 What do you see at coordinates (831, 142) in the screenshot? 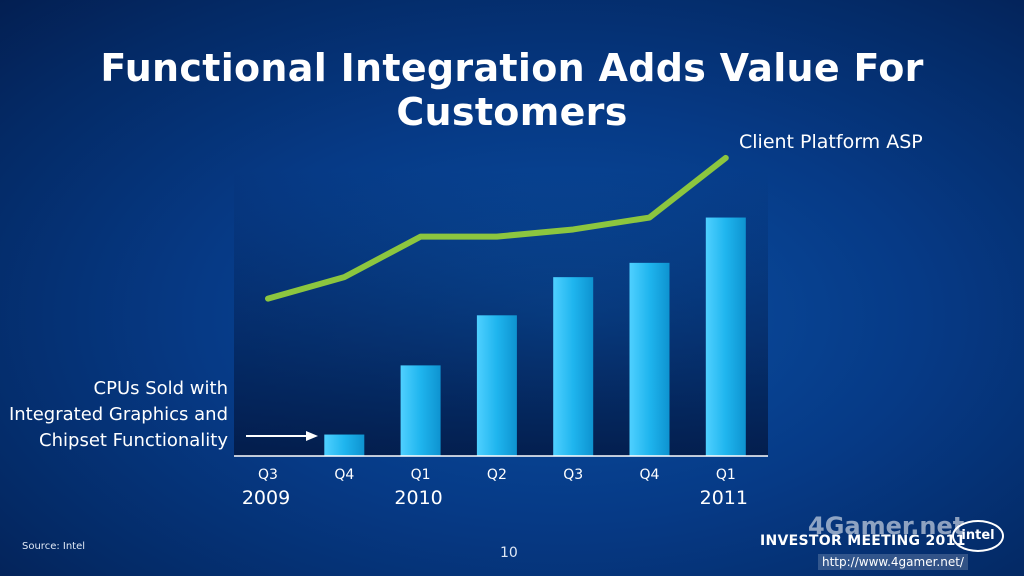
I see `series-label-client-platform-asp: Client Platform ASP` at bounding box center [831, 142].